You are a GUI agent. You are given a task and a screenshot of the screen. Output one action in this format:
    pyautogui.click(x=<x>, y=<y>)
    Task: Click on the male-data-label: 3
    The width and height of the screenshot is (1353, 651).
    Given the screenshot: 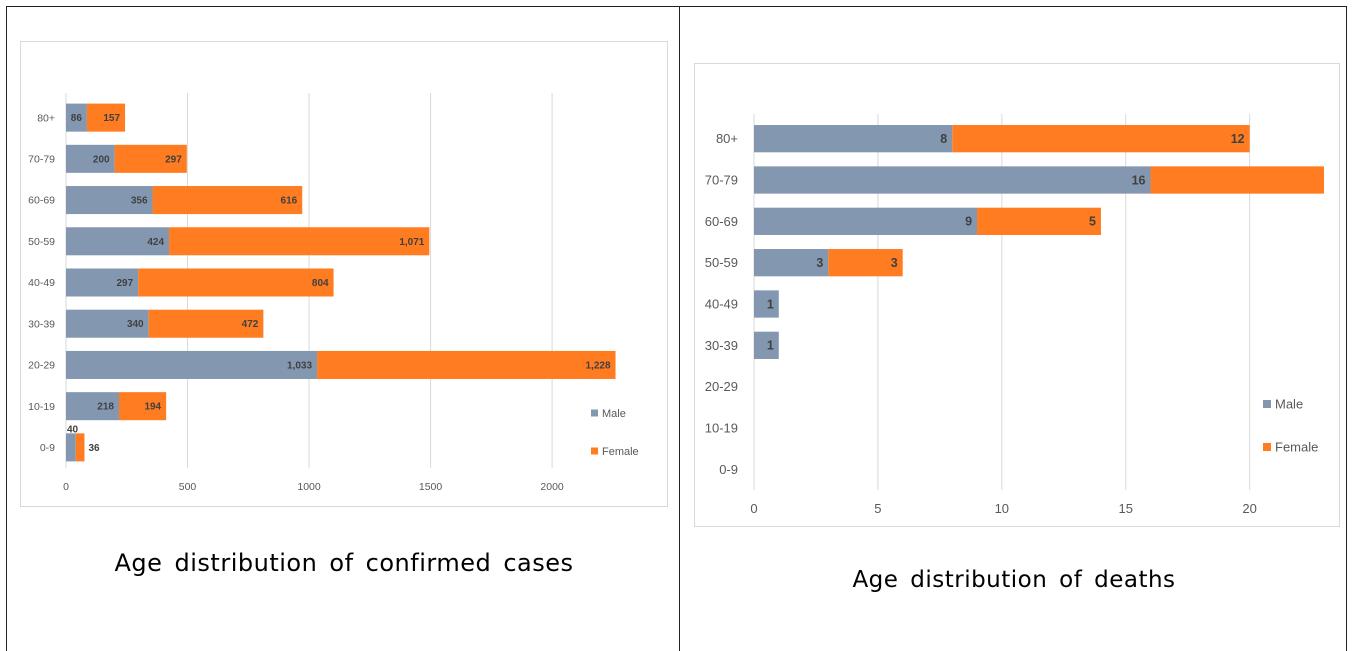 What is the action you would take?
    pyautogui.click(x=819, y=263)
    